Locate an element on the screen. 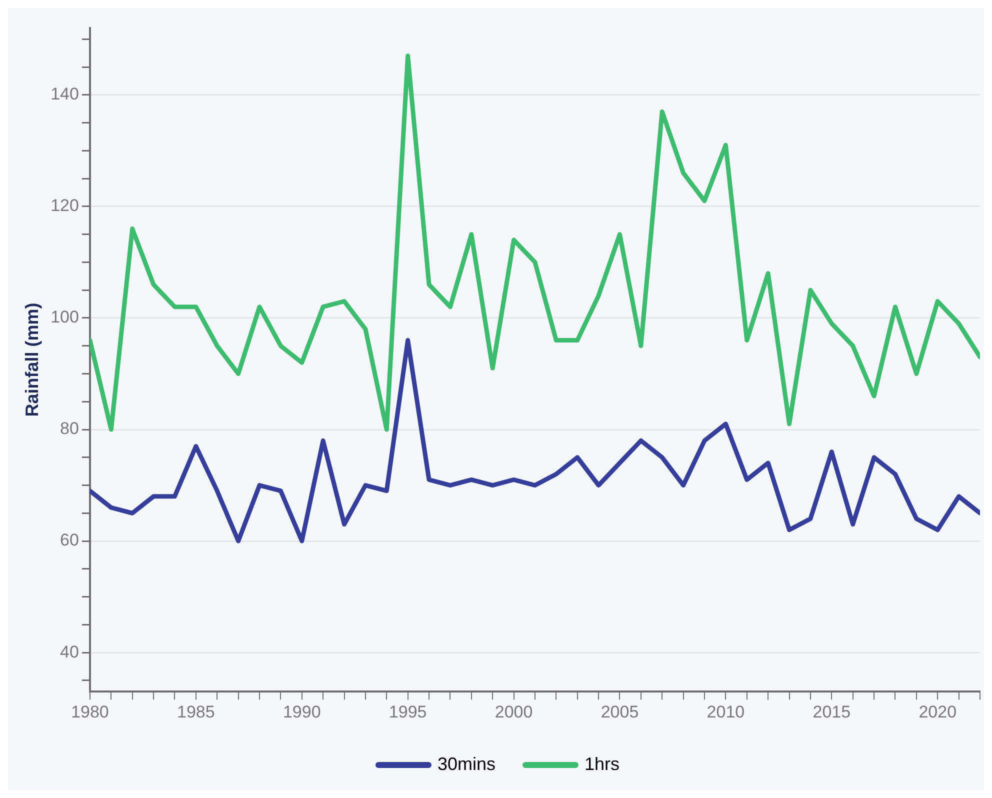 The height and width of the screenshot is (798, 992). y-tick-label: 120 is located at coordinates (64, 206).